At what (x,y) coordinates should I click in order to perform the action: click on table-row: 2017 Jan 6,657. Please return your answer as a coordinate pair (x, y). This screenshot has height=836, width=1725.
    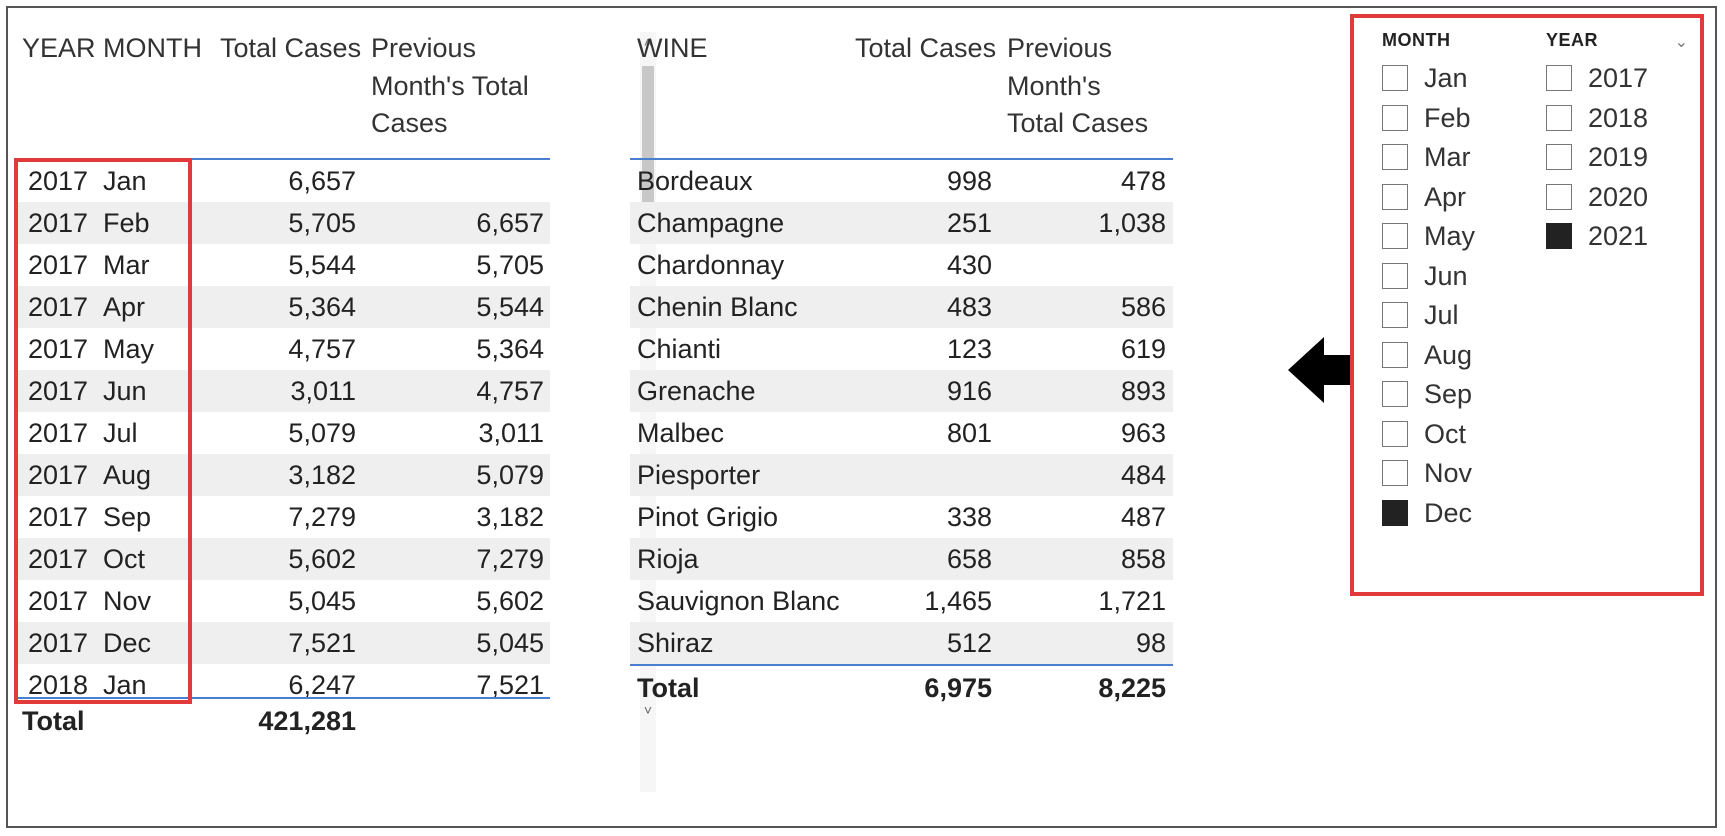
    Looking at the image, I should click on (284, 181).